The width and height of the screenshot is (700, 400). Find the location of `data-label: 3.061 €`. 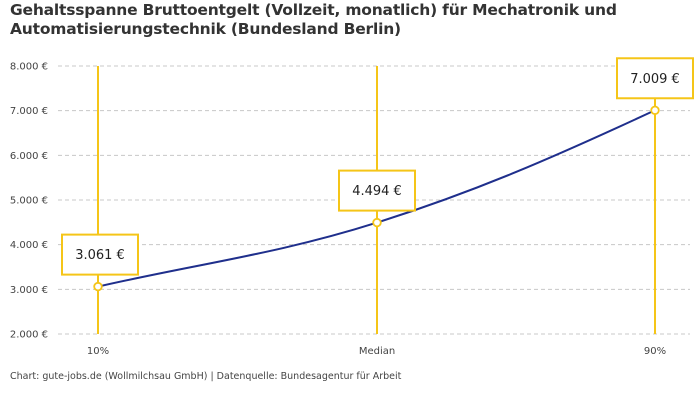

data-label: 3.061 € is located at coordinates (100, 255).